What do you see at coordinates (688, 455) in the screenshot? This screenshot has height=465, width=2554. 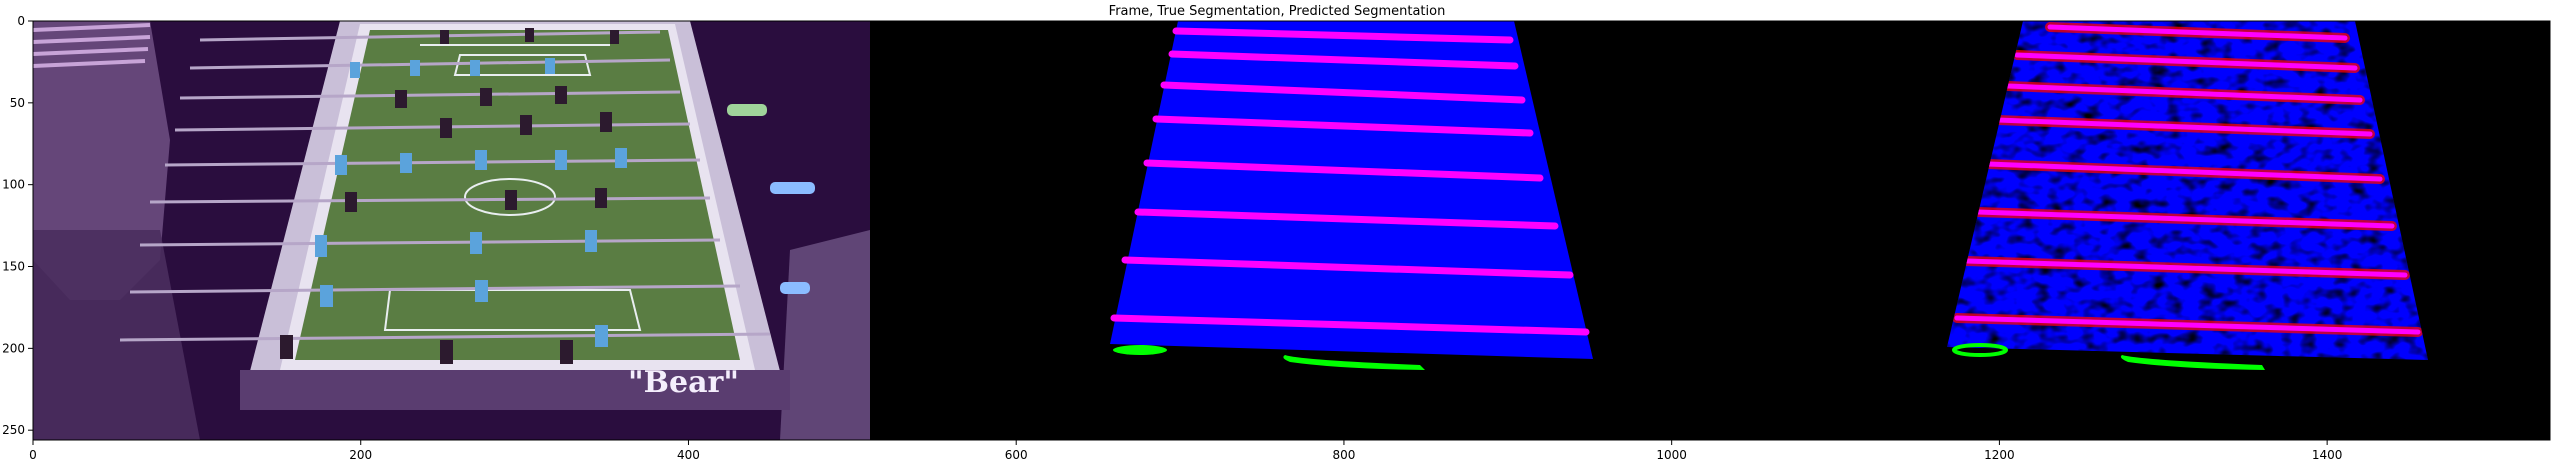 I see `x-tick-label: 400` at bounding box center [688, 455].